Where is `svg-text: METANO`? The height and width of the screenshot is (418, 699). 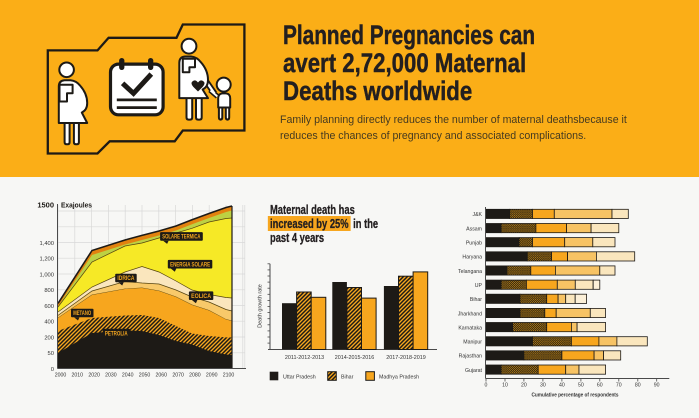
svg-text: METANO is located at coordinates (82, 314).